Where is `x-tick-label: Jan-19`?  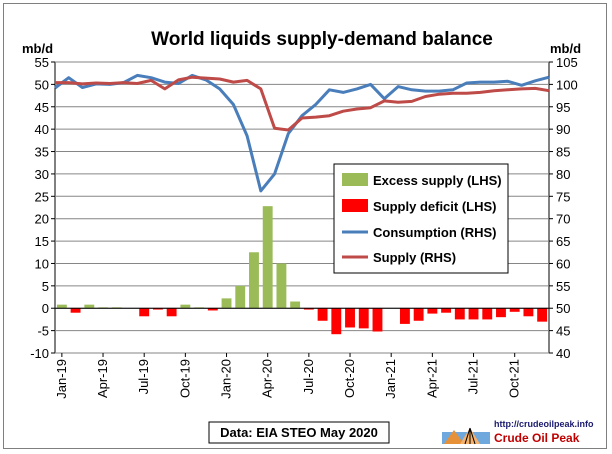
x-tick-label: Jan-19 is located at coordinates (61, 379).